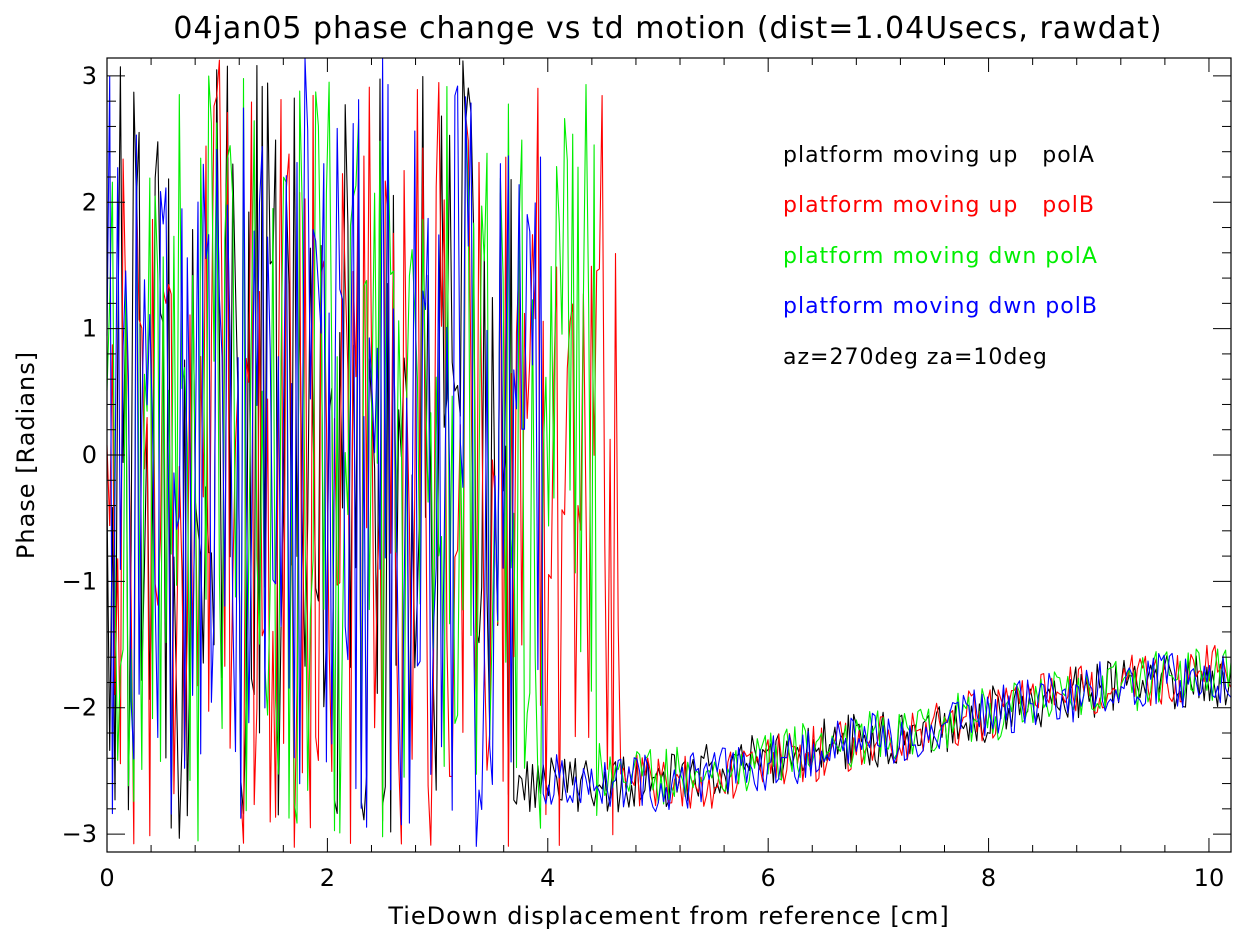 The height and width of the screenshot is (939, 1241). What do you see at coordinates (547, 878) in the screenshot?
I see `x-tick-label: 4` at bounding box center [547, 878].